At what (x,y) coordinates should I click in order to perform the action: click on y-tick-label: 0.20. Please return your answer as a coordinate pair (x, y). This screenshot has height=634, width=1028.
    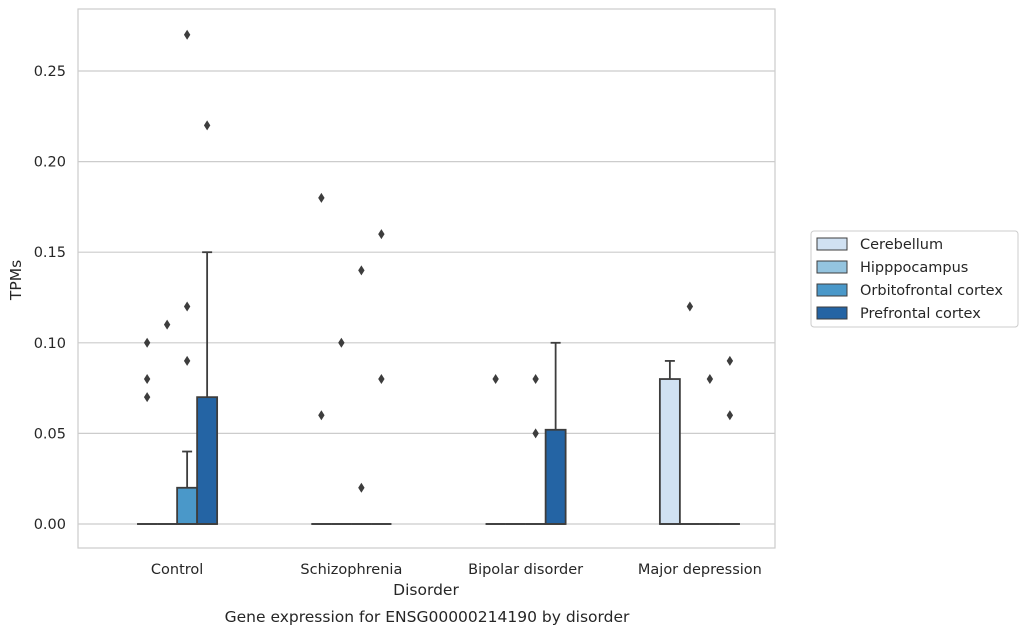
    Looking at the image, I should click on (50, 163).